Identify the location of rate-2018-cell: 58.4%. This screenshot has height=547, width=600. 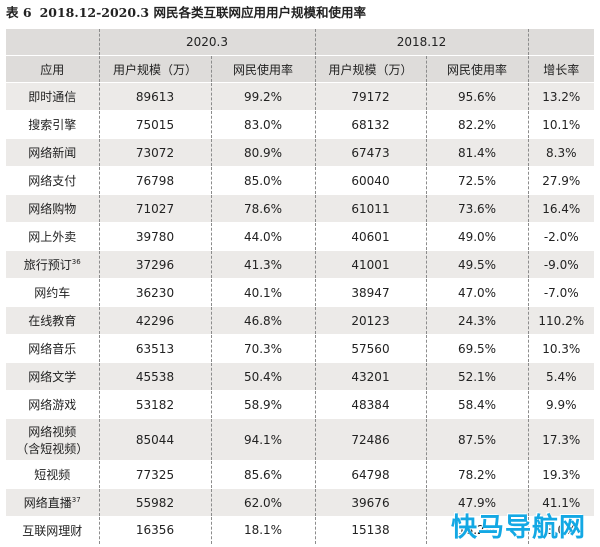
(476, 404).